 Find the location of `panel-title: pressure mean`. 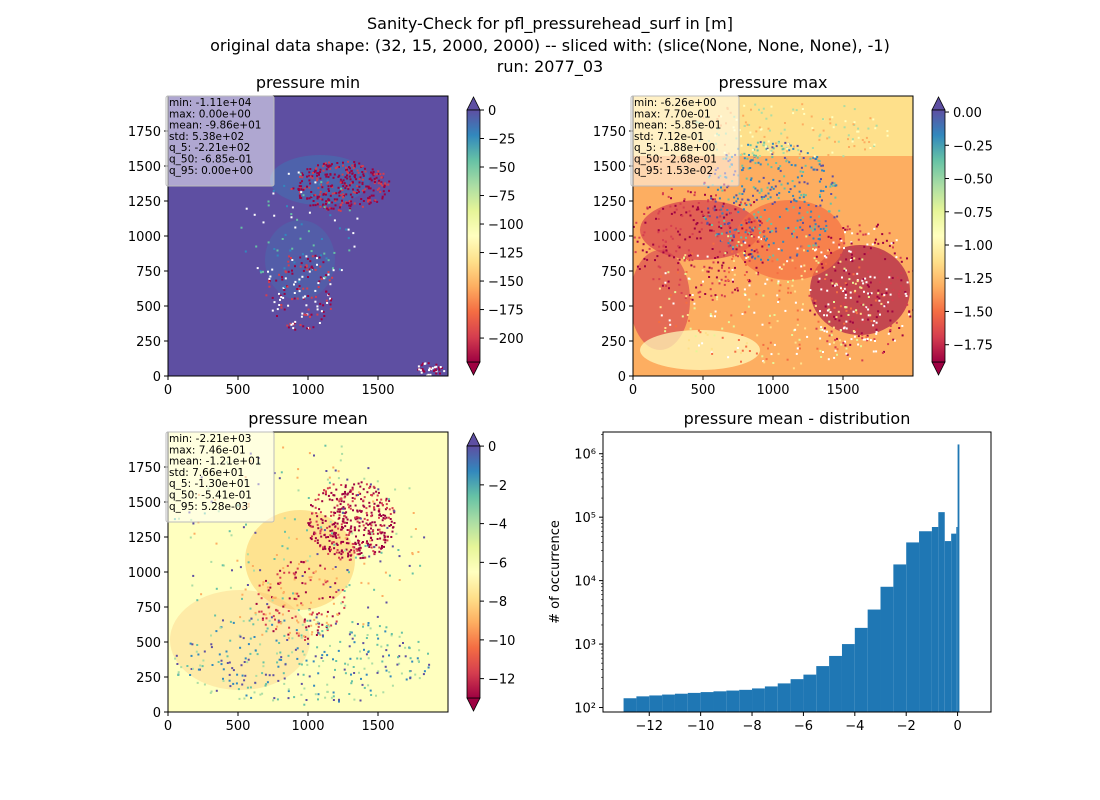

panel-title: pressure mean is located at coordinates (308, 418).